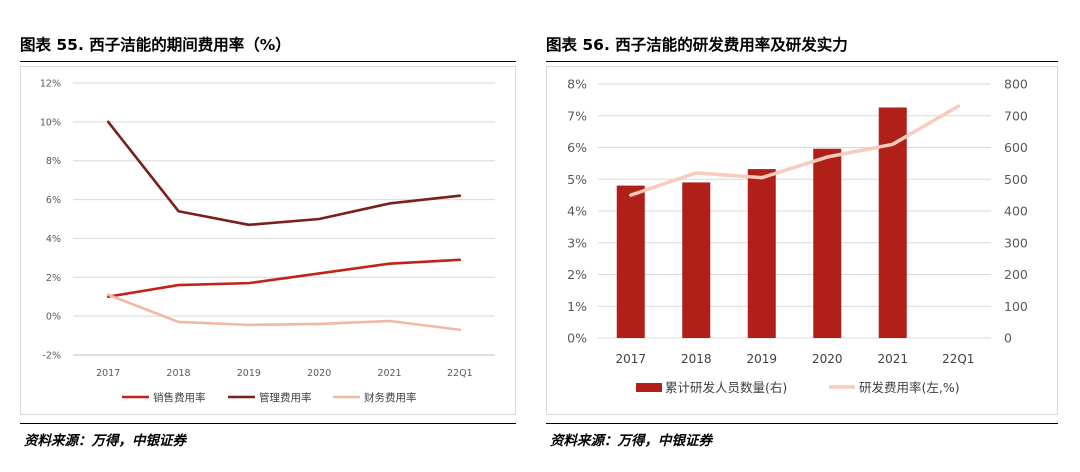  Describe the element at coordinates (1016, 306) in the screenshot. I see `y-right-tick-label: 100` at that location.